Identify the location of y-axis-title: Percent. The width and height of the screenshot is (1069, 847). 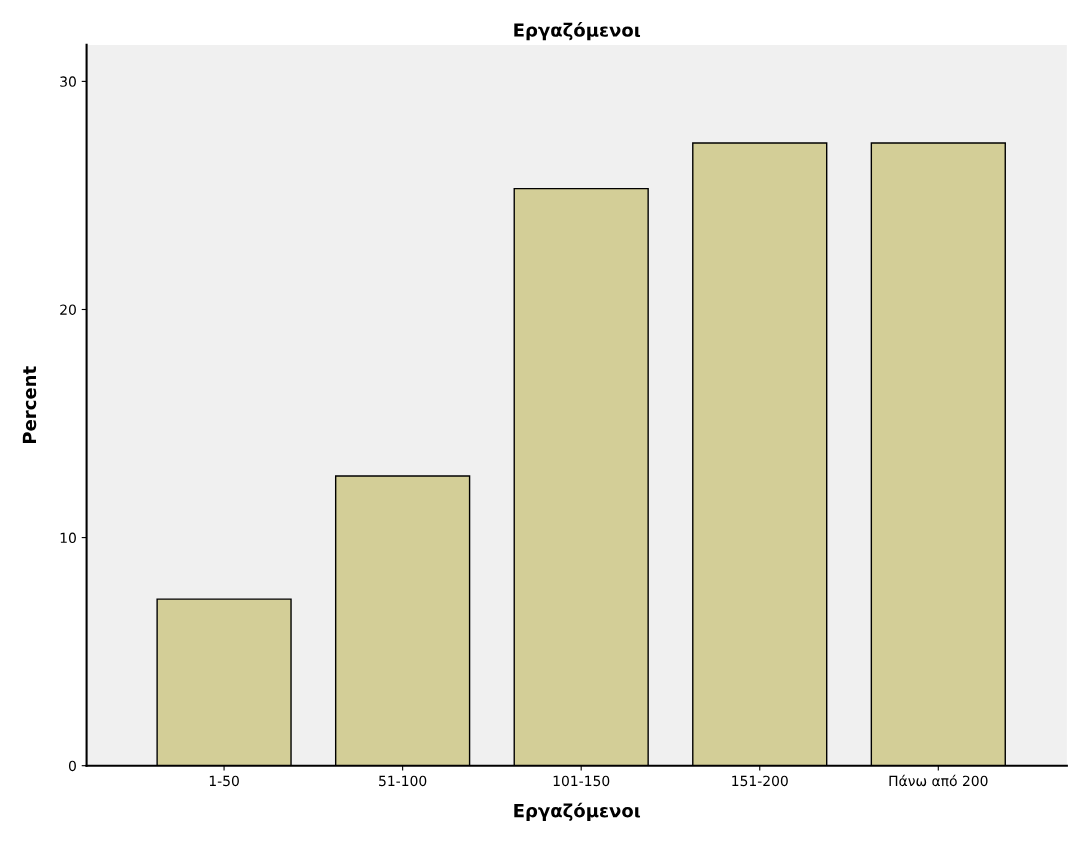
(29, 405).